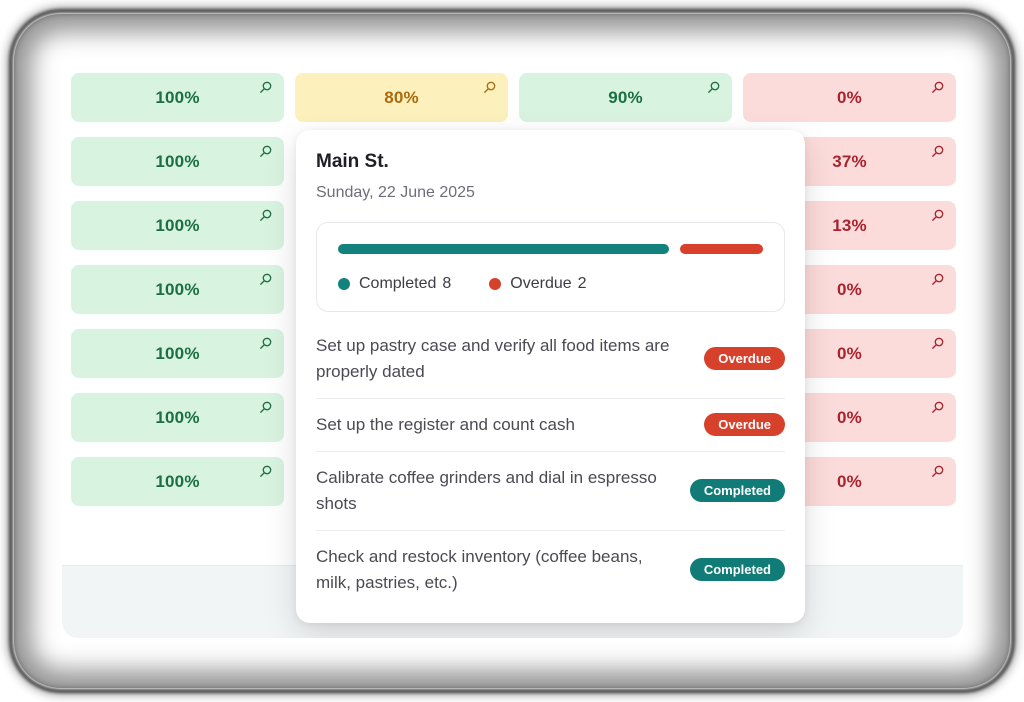 The height and width of the screenshot is (702, 1024). Describe the element at coordinates (541, 283) in the screenshot. I see `legend-overdue-label: Overdue` at that location.